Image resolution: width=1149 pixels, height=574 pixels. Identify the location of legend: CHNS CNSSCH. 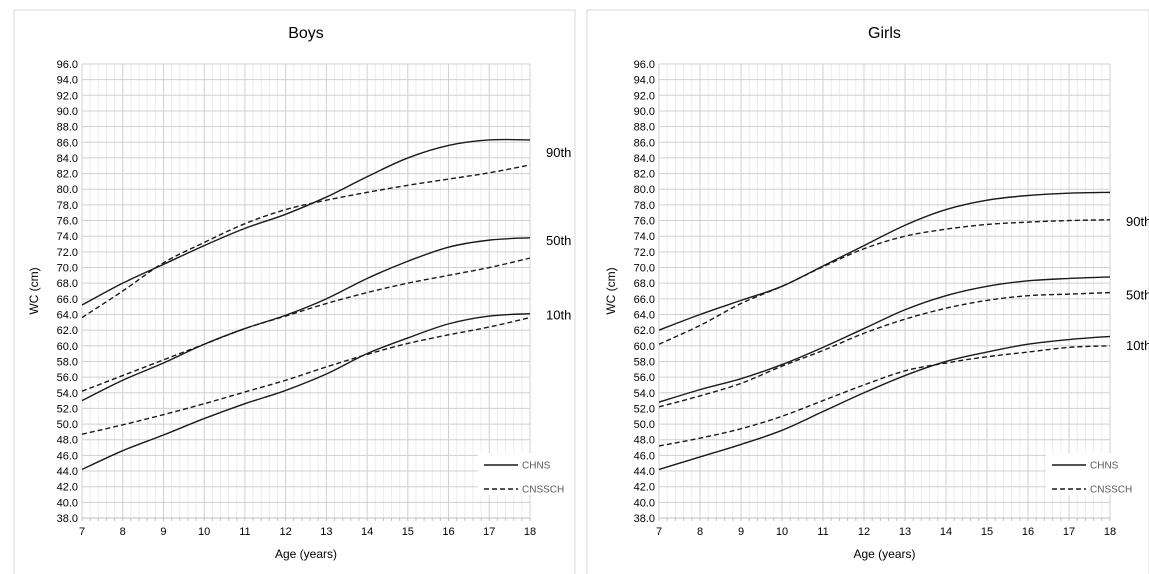
(521, 474).